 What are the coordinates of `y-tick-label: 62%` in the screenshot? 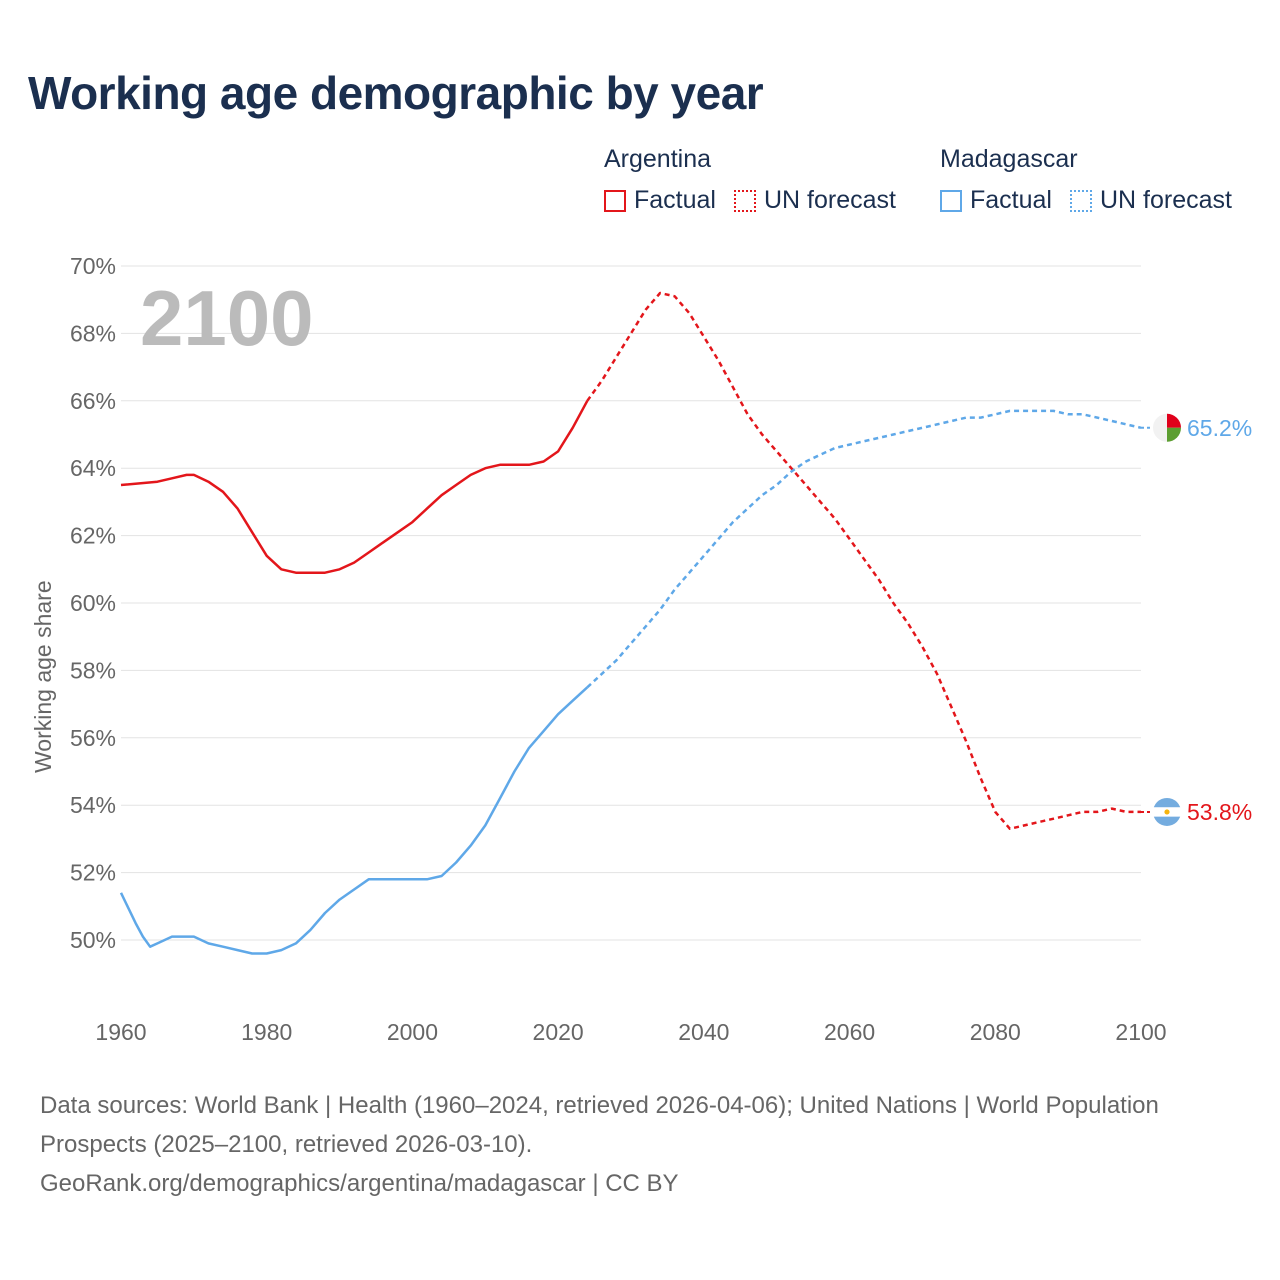 It's located at (93, 536).